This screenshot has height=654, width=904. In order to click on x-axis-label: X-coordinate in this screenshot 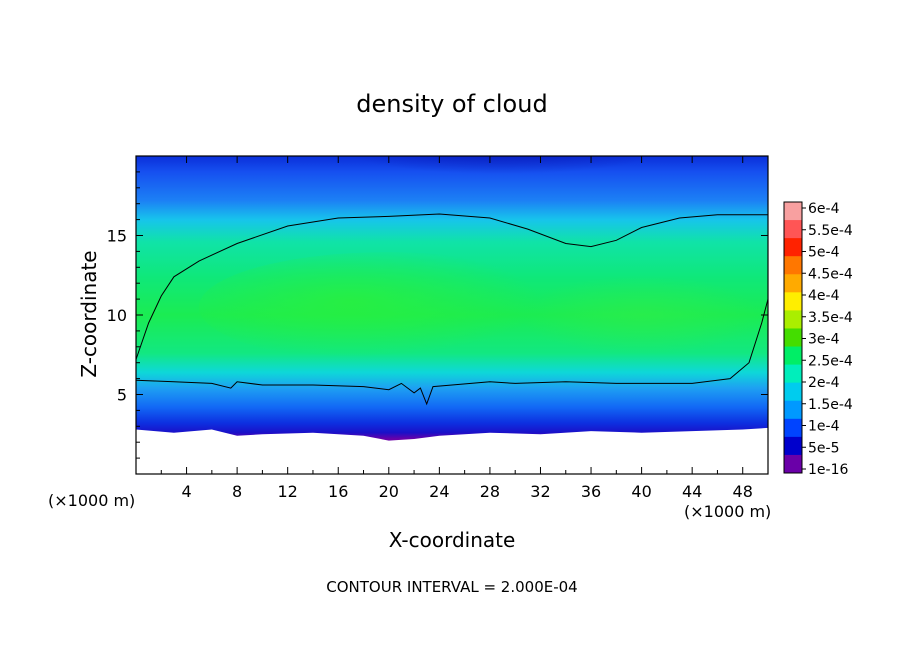, I will do `click(452, 540)`.